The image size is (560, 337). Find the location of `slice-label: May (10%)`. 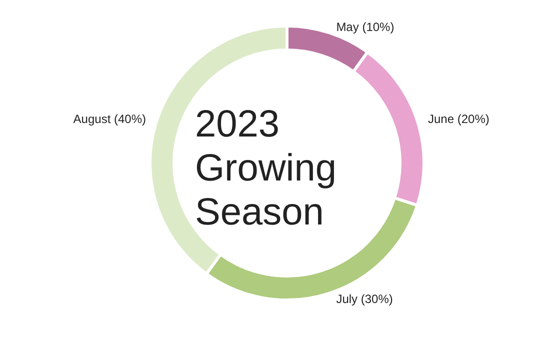

slice-label: May (10%) is located at coordinates (365, 27).